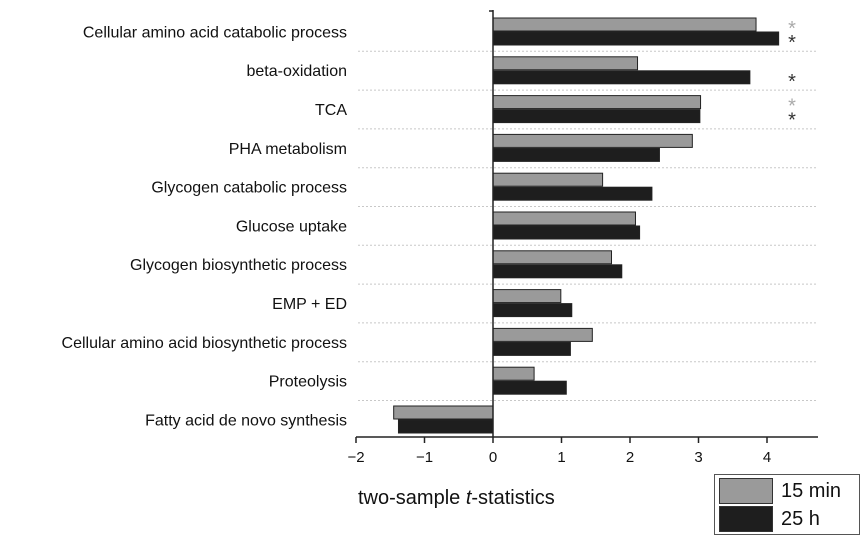 The width and height of the screenshot is (860, 535). Describe the element at coordinates (513, 498) in the screenshot. I see `x-axis-label-suffix: -statistics` at that location.